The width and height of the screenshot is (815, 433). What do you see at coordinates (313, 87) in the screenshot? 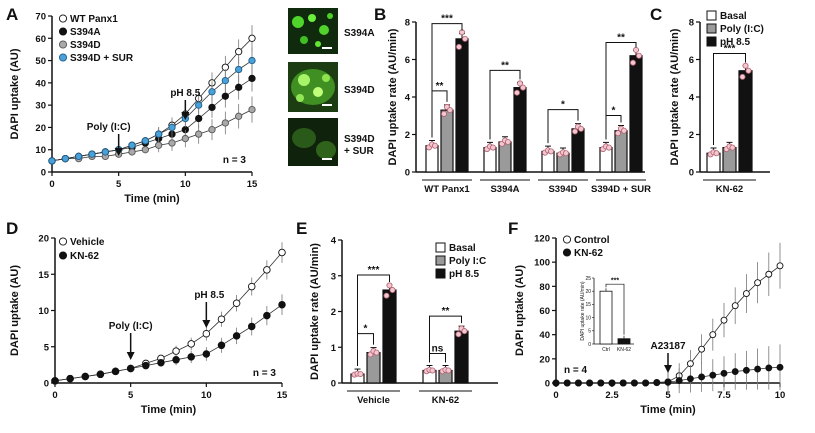
I see `micrograph-s394d` at bounding box center [313, 87].